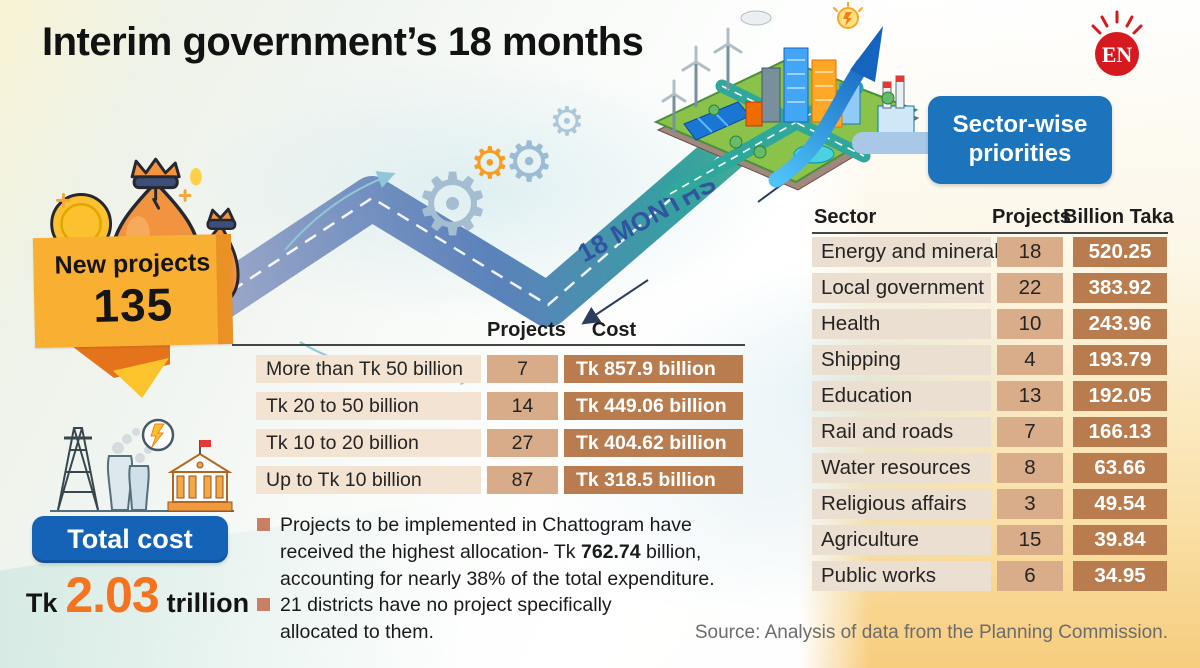 This screenshot has width=1200, height=668. I want to click on project-count: 22, so click(1030, 288).